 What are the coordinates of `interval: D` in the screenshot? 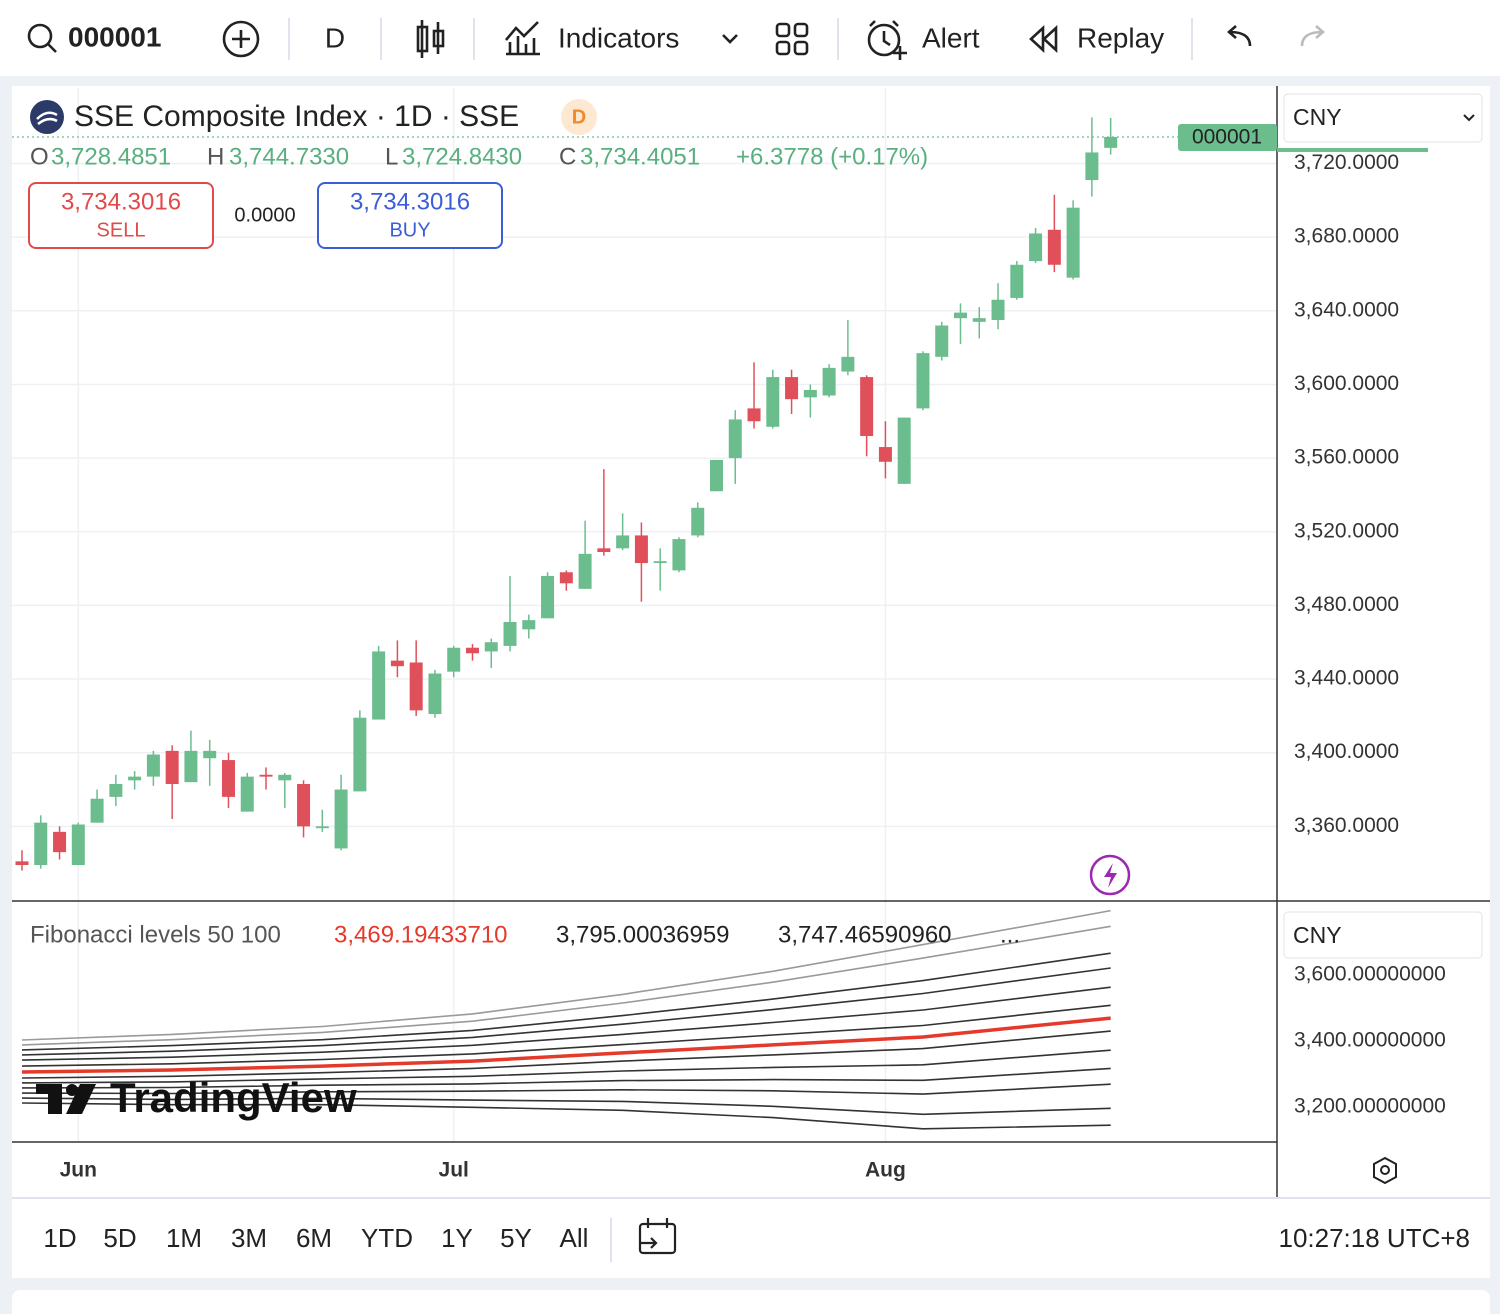 It's located at (335, 37).